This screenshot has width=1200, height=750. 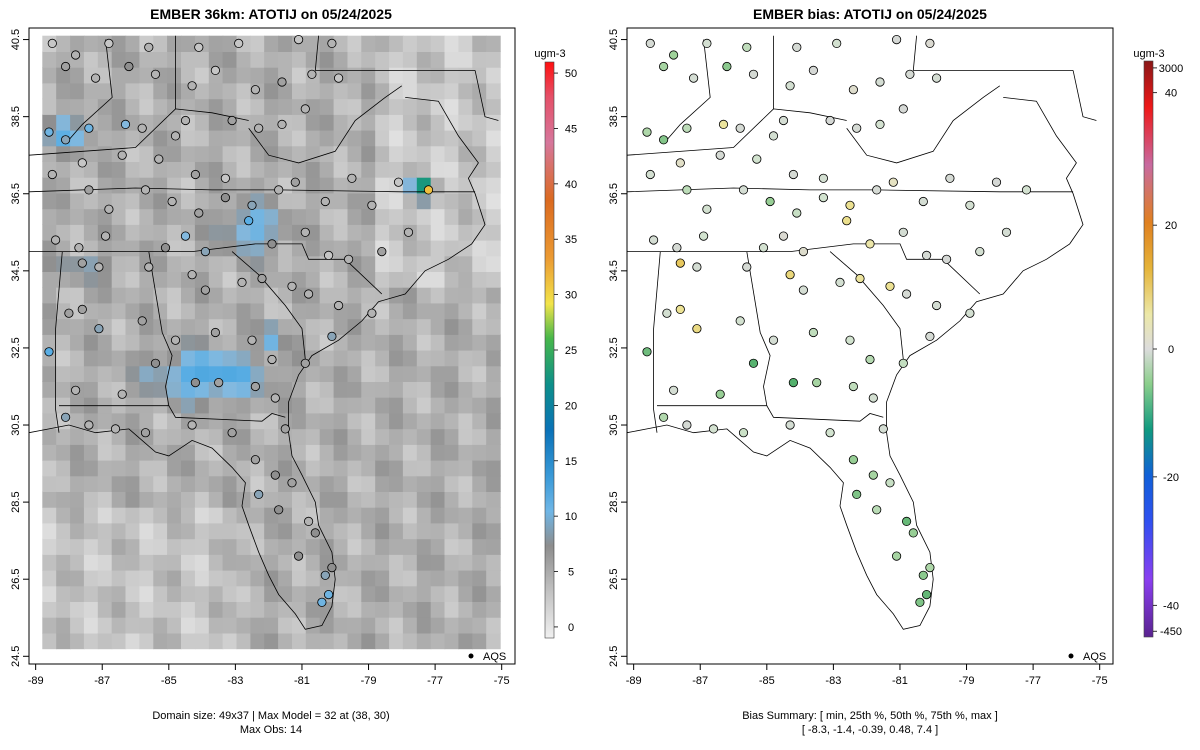 What do you see at coordinates (160, 328) in the screenshot?
I see `state-line` at bounding box center [160, 328].